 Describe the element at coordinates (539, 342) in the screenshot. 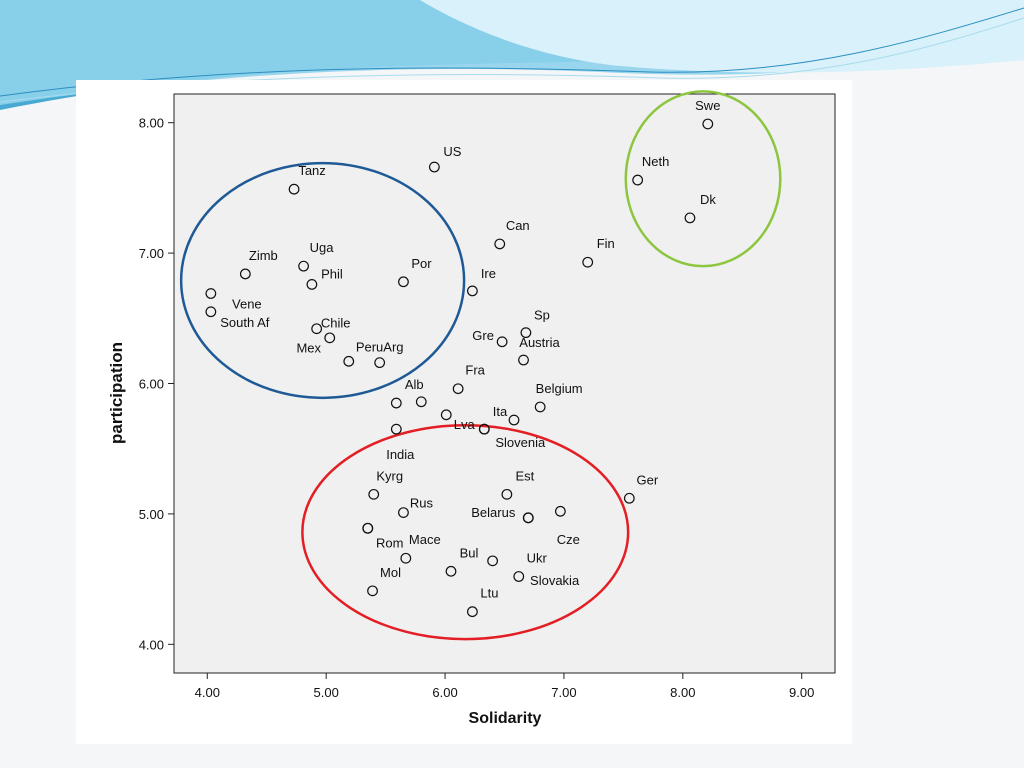

I see `point-label: Austria` at that location.